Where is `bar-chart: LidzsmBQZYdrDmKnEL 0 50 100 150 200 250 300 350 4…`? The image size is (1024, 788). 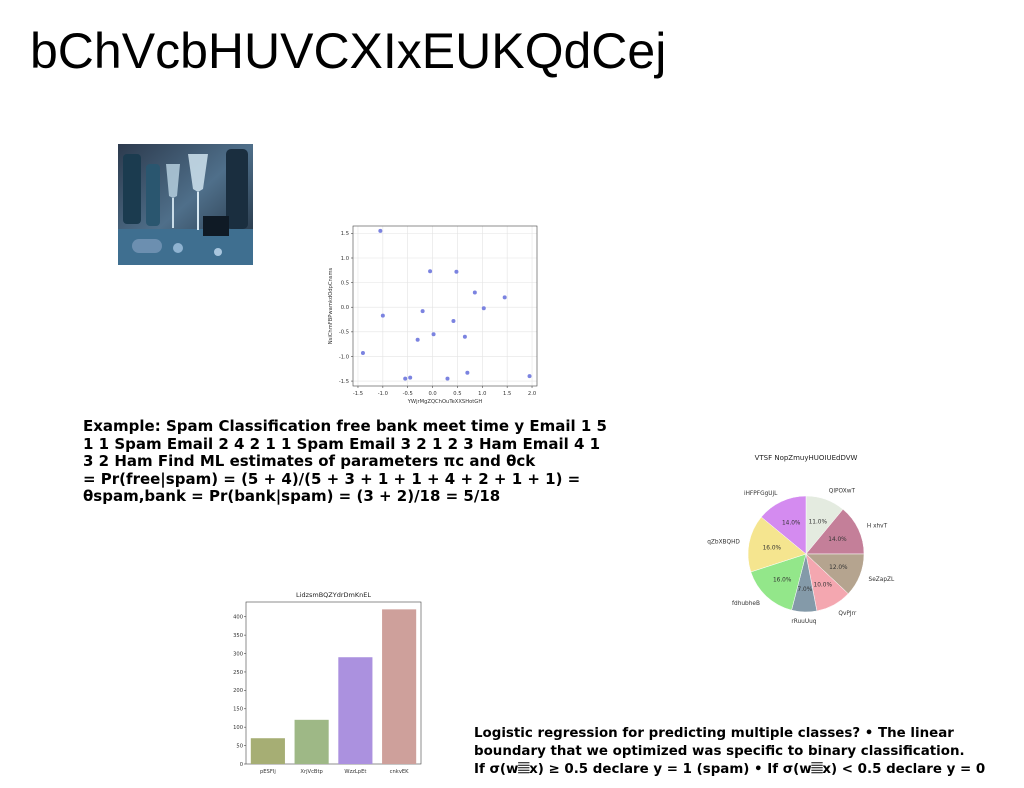 bar-chart: LidzsmBQZYdrDmKnEL 0 50 100 150 200 250 300 350 4… is located at coordinates (328, 684).